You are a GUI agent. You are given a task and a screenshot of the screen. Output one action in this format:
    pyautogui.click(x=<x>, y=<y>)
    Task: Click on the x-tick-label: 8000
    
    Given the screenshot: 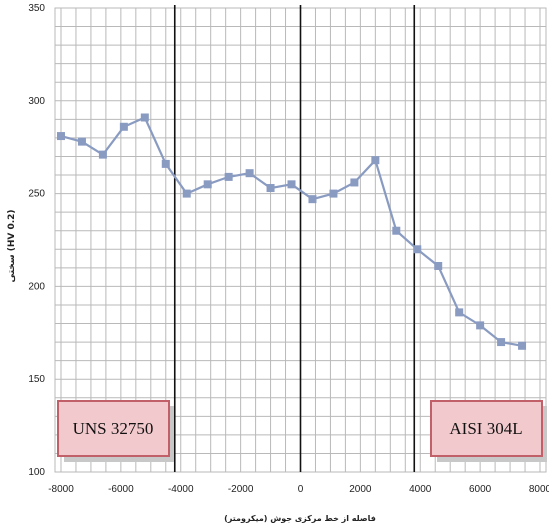 What is the action you would take?
    pyautogui.click(x=539, y=489)
    